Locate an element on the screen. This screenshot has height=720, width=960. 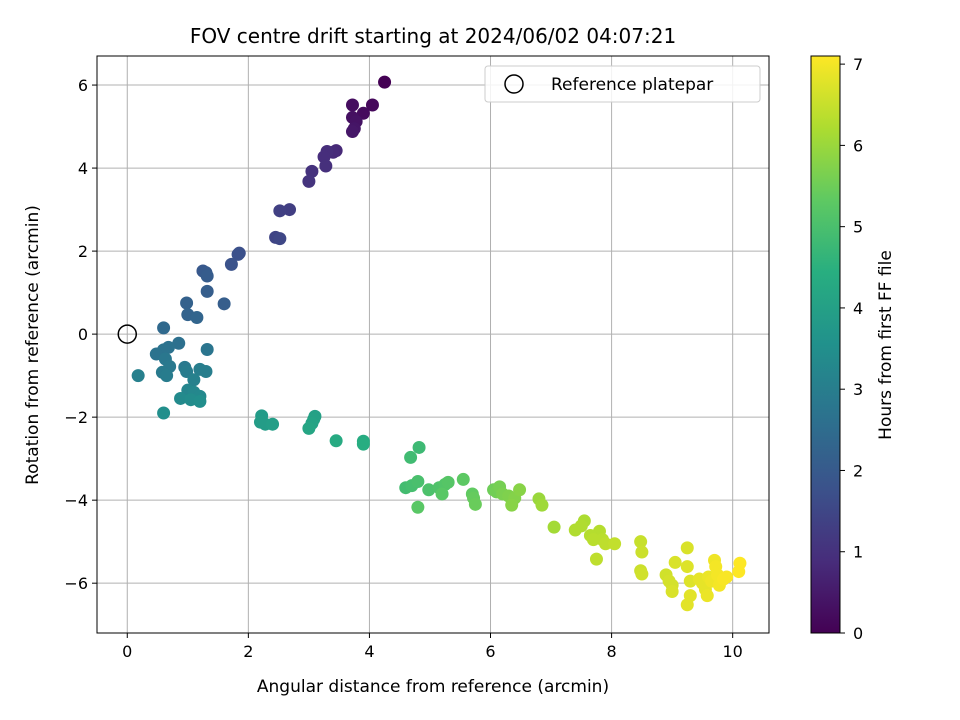
x-axis: 0 2 4 6 8 10 is located at coordinates (432, 647).